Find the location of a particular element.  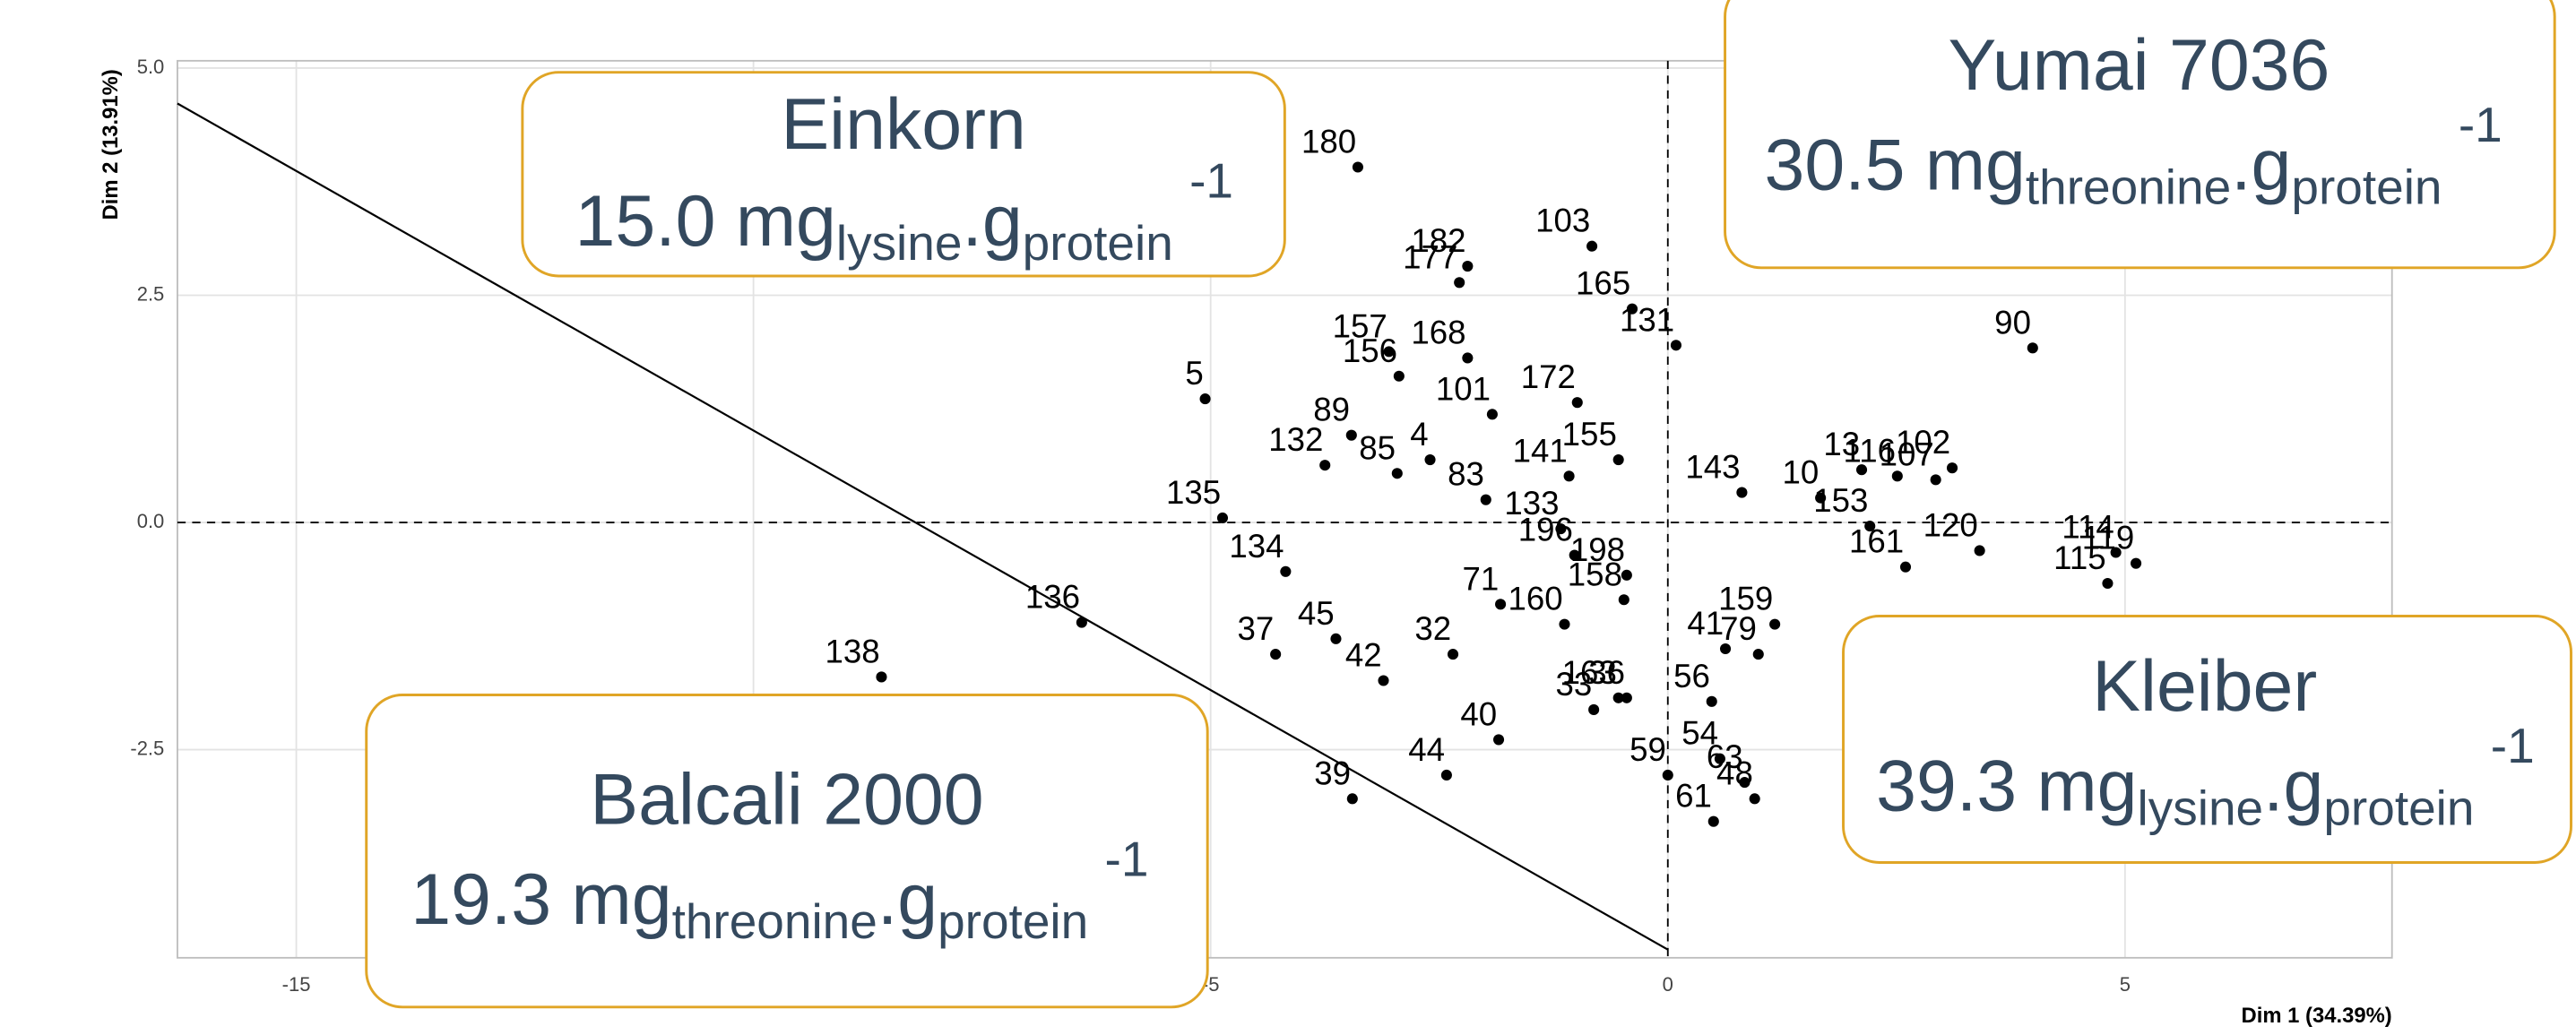

point-label: 168 is located at coordinates (1438, 332).